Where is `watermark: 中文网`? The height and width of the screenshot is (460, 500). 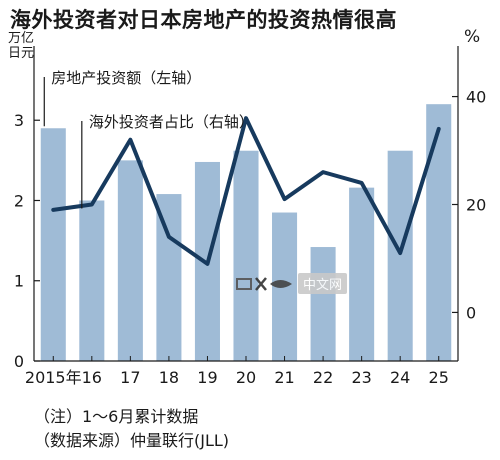 watermark: 中文网 is located at coordinates (292, 283).